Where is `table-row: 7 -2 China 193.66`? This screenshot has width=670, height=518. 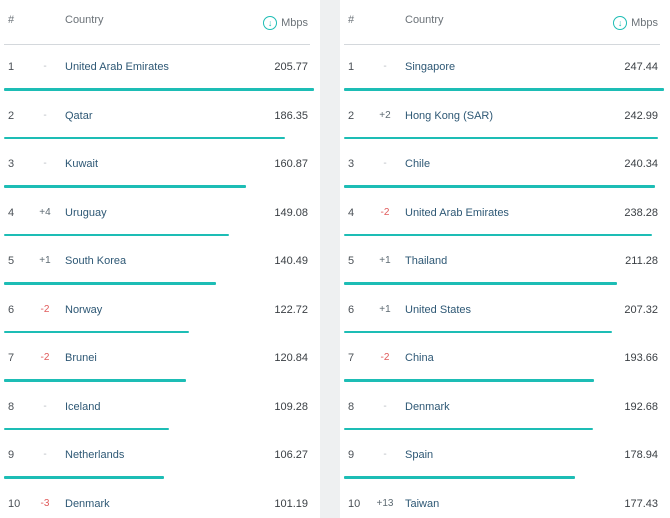
table-row: 7 -2 China 193.66 is located at coordinates (502, 360).